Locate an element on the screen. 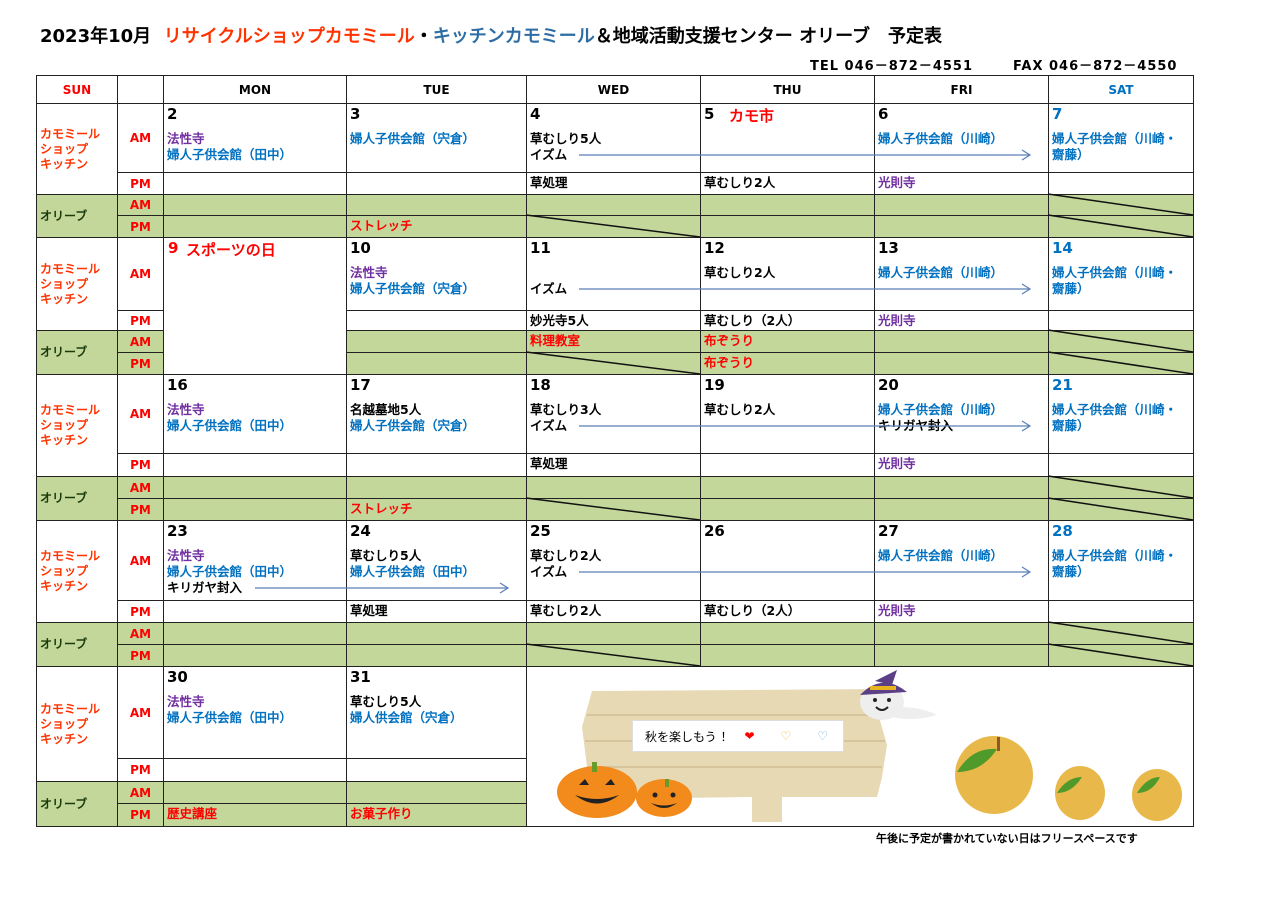 This screenshot has width=1280, height=904. day-cell-31-pm is located at coordinates (436, 770).